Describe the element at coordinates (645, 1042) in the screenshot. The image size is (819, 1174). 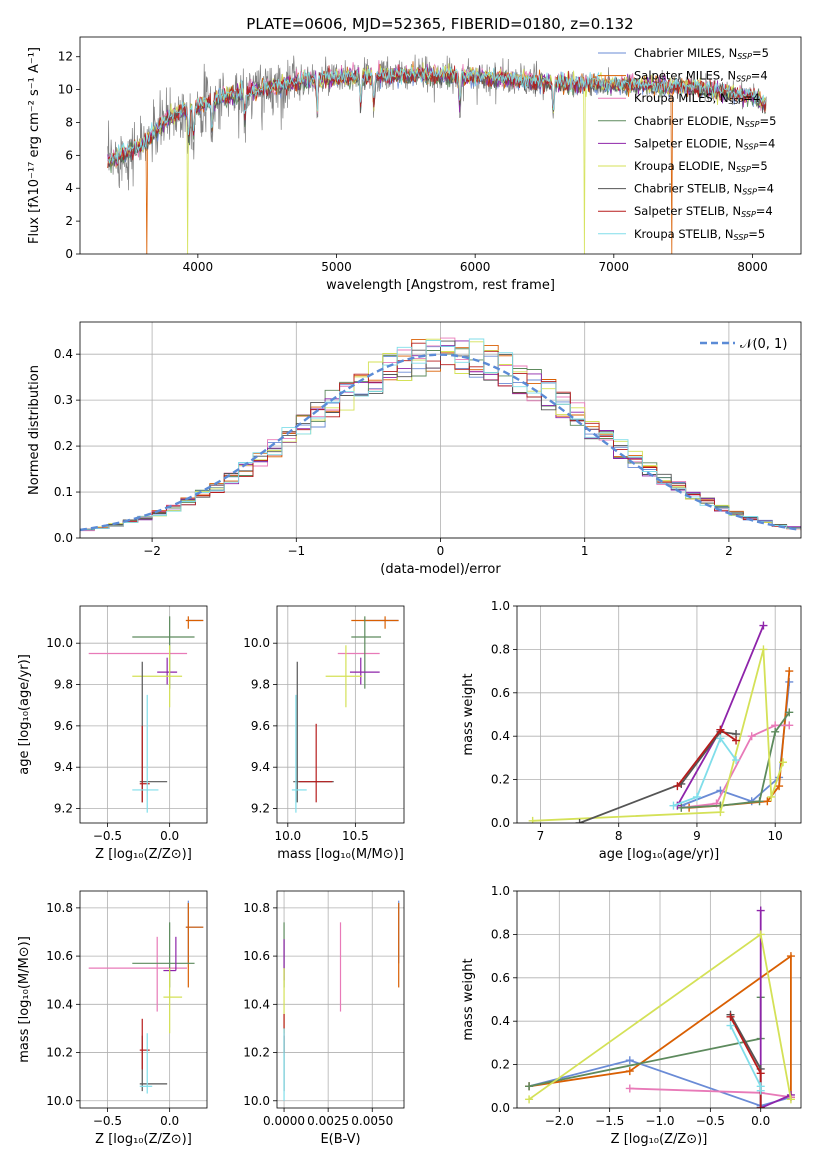
I see `weight-line-chabrier-elodie` at that location.